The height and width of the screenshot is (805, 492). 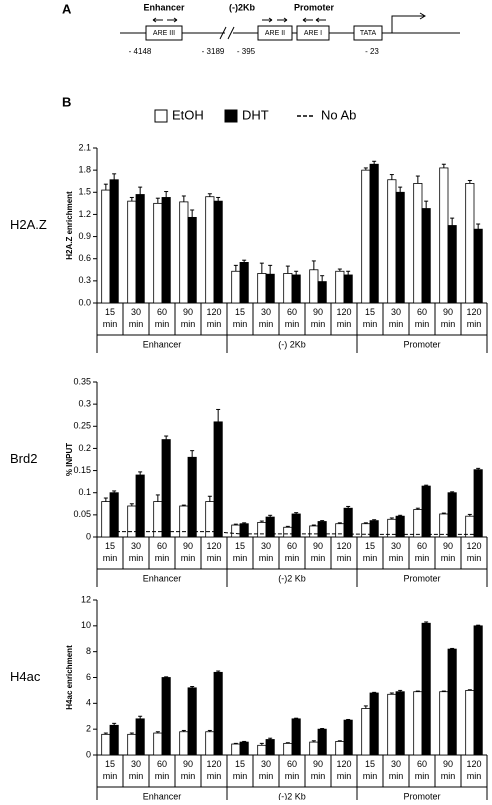 I want to click on box-label: ARE I, so click(x=313, y=33).